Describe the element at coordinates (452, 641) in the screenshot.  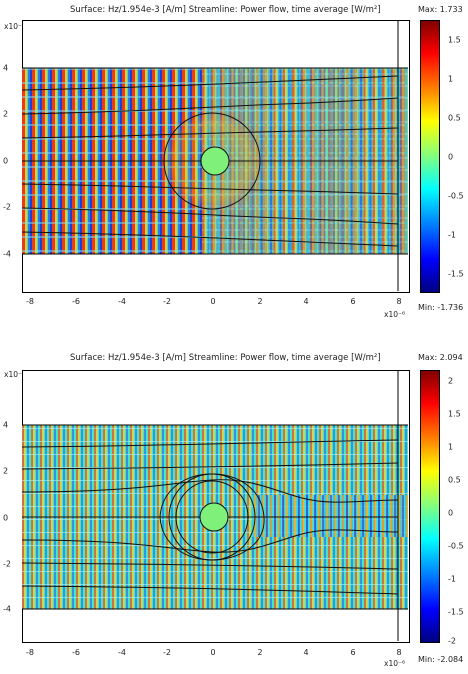
I see `colorbar-tick: -2` at that location.